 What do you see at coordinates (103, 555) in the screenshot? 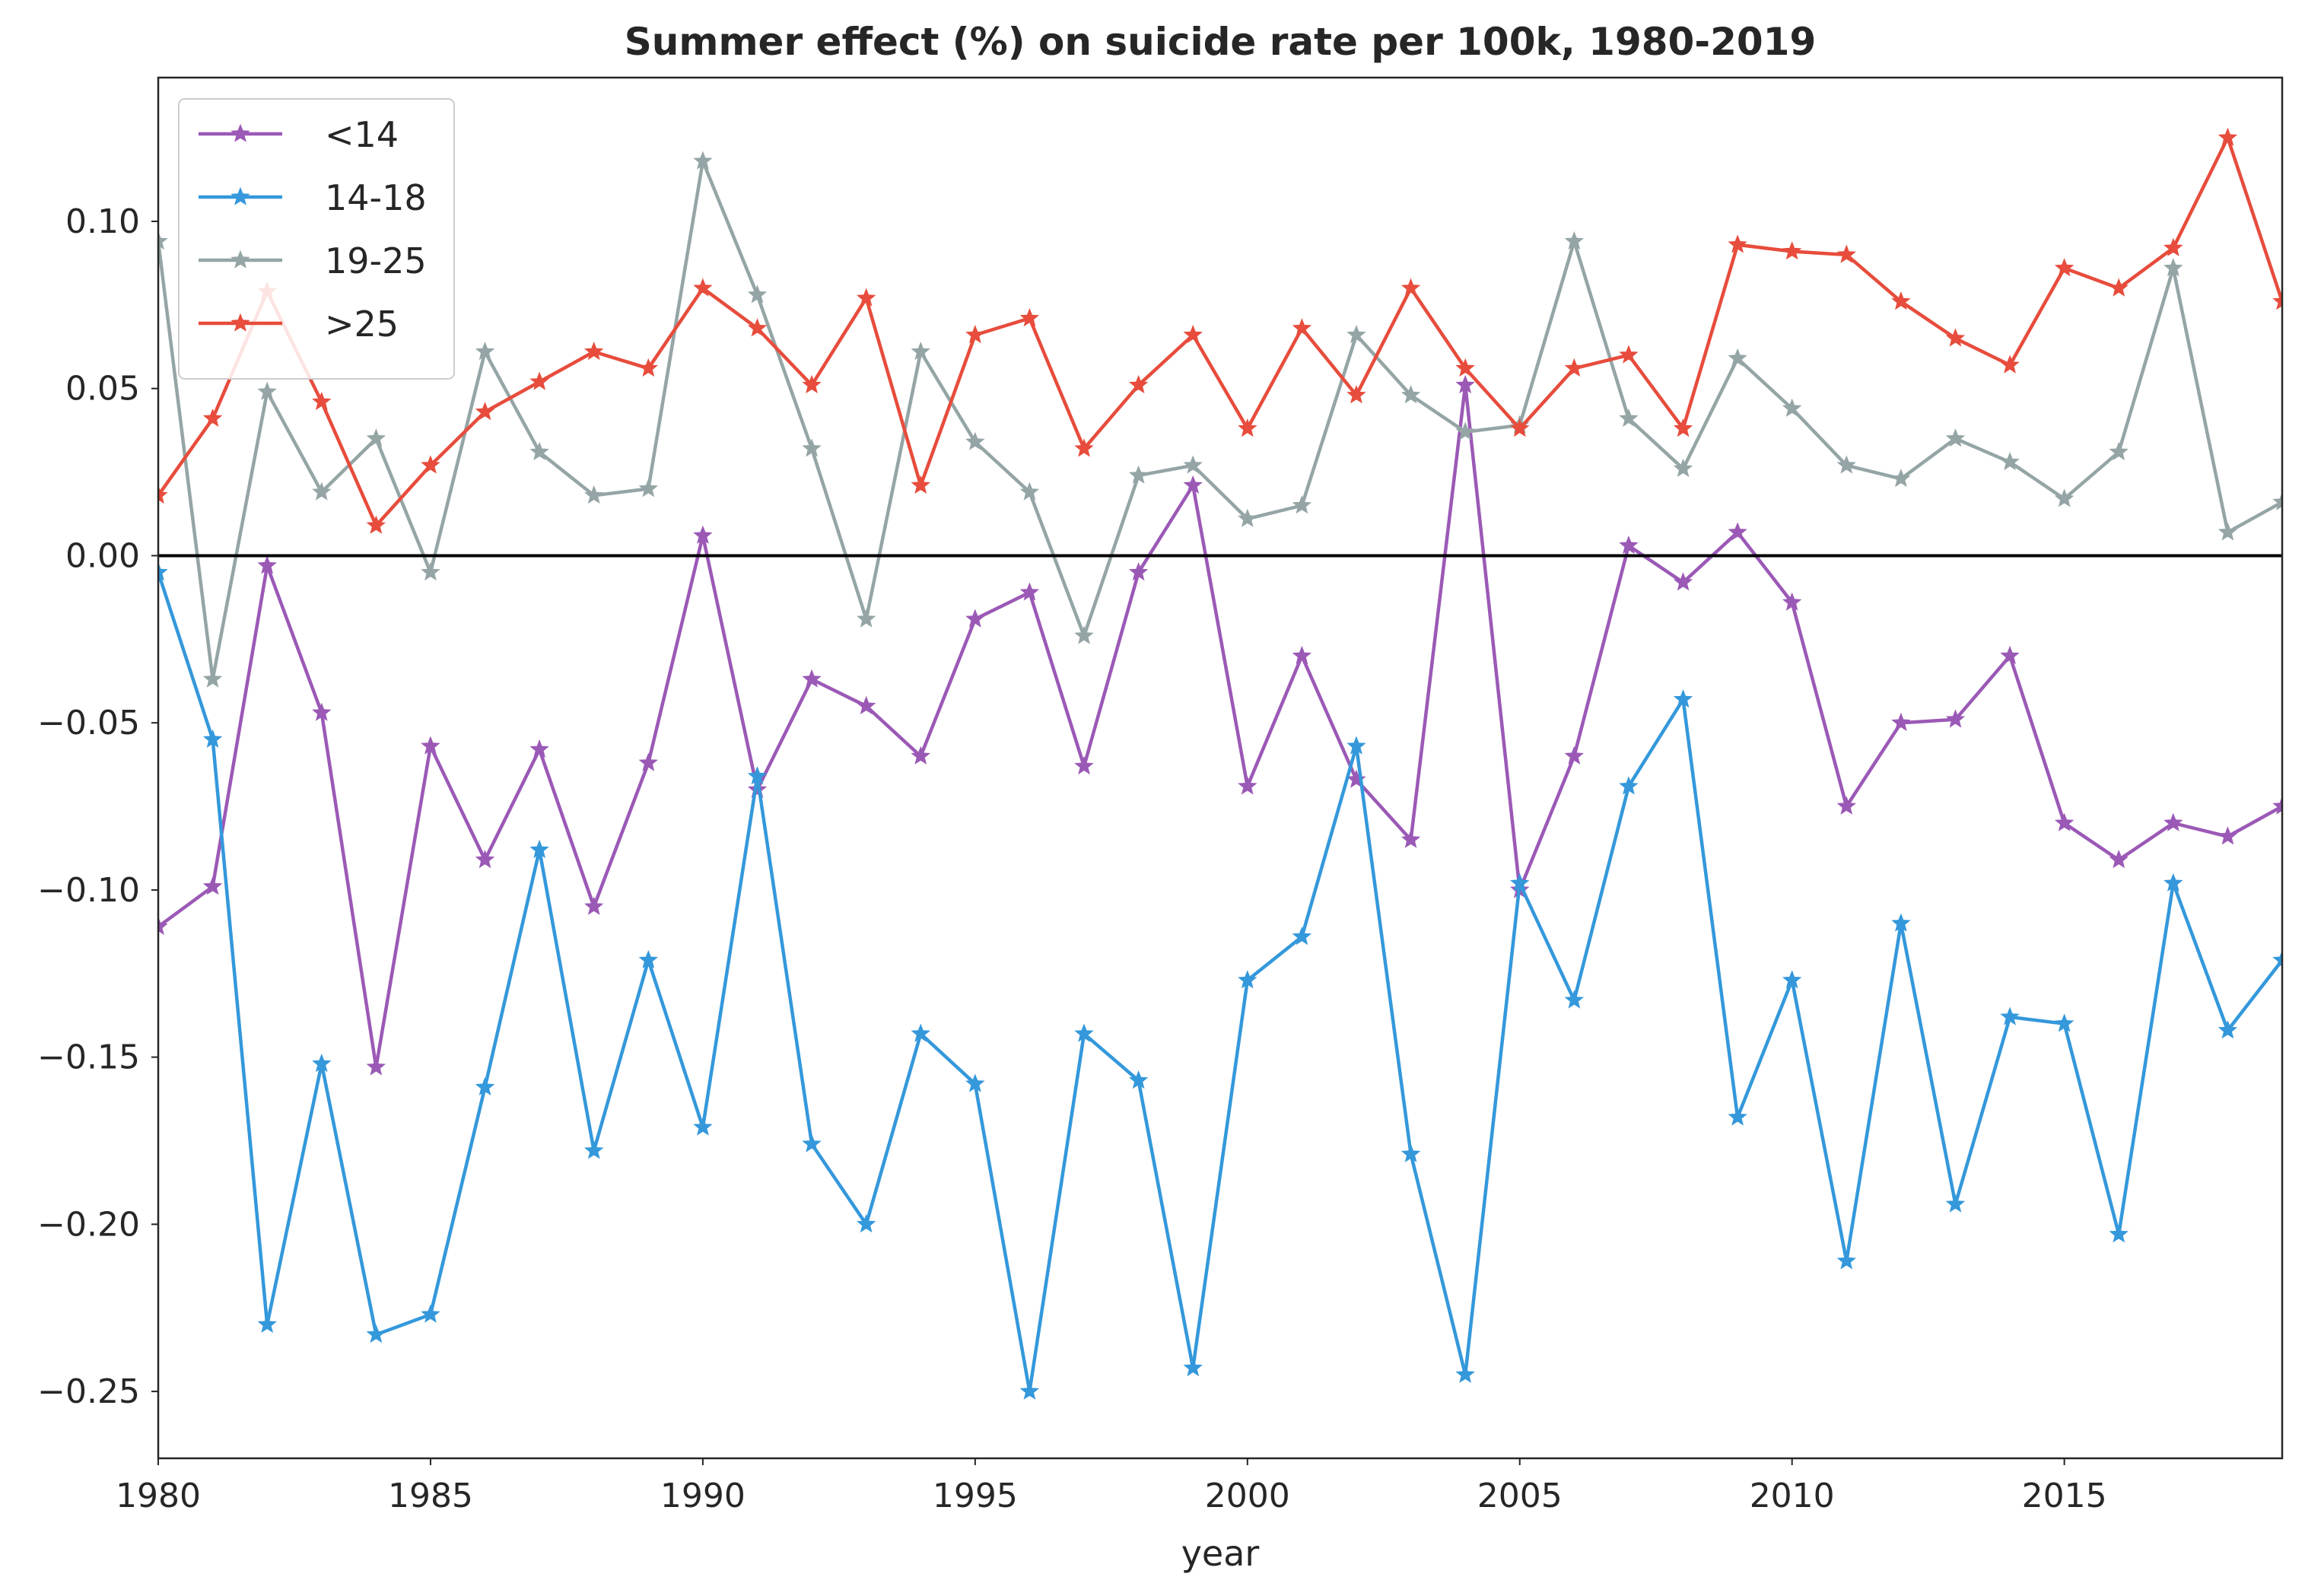
I see `y-tick-label: 0.00` at bounding box center [103, 555].